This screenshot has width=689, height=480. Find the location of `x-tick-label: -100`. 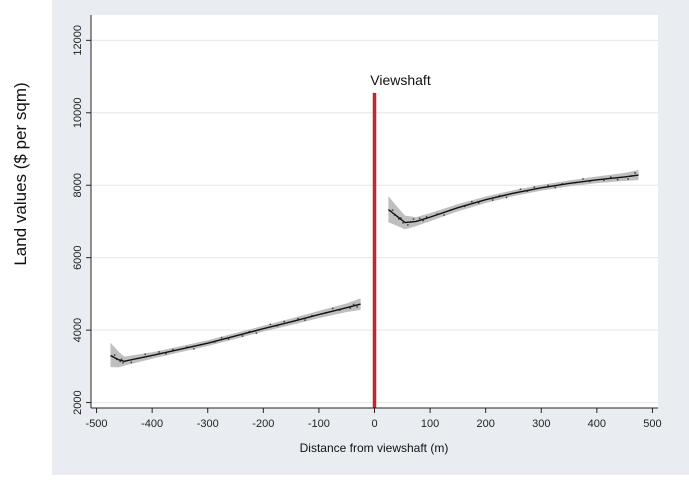

x-tick-label: -100 is located at coordinates (319, 424).